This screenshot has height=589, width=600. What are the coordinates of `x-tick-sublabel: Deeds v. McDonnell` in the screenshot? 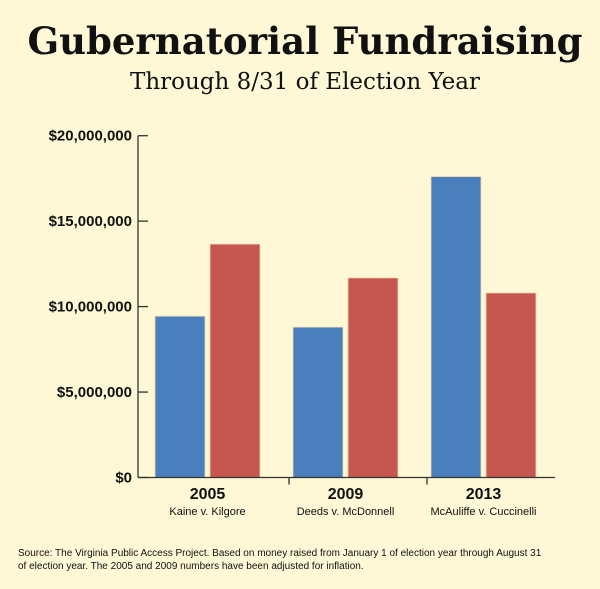 It's located at (346, 512).